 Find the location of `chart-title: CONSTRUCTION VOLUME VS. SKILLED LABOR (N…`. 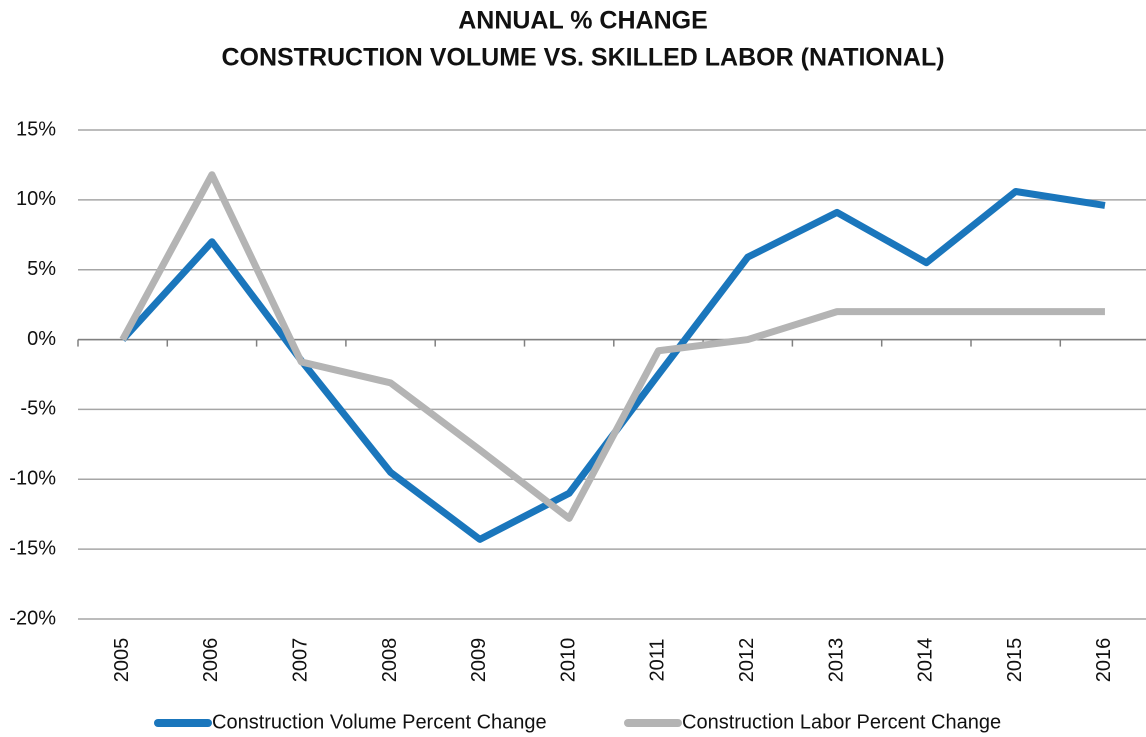

chart-title: CONSTRUCTION VOLUME VS. SKILLED LABOR (N… is located at coordinates (582, 58).